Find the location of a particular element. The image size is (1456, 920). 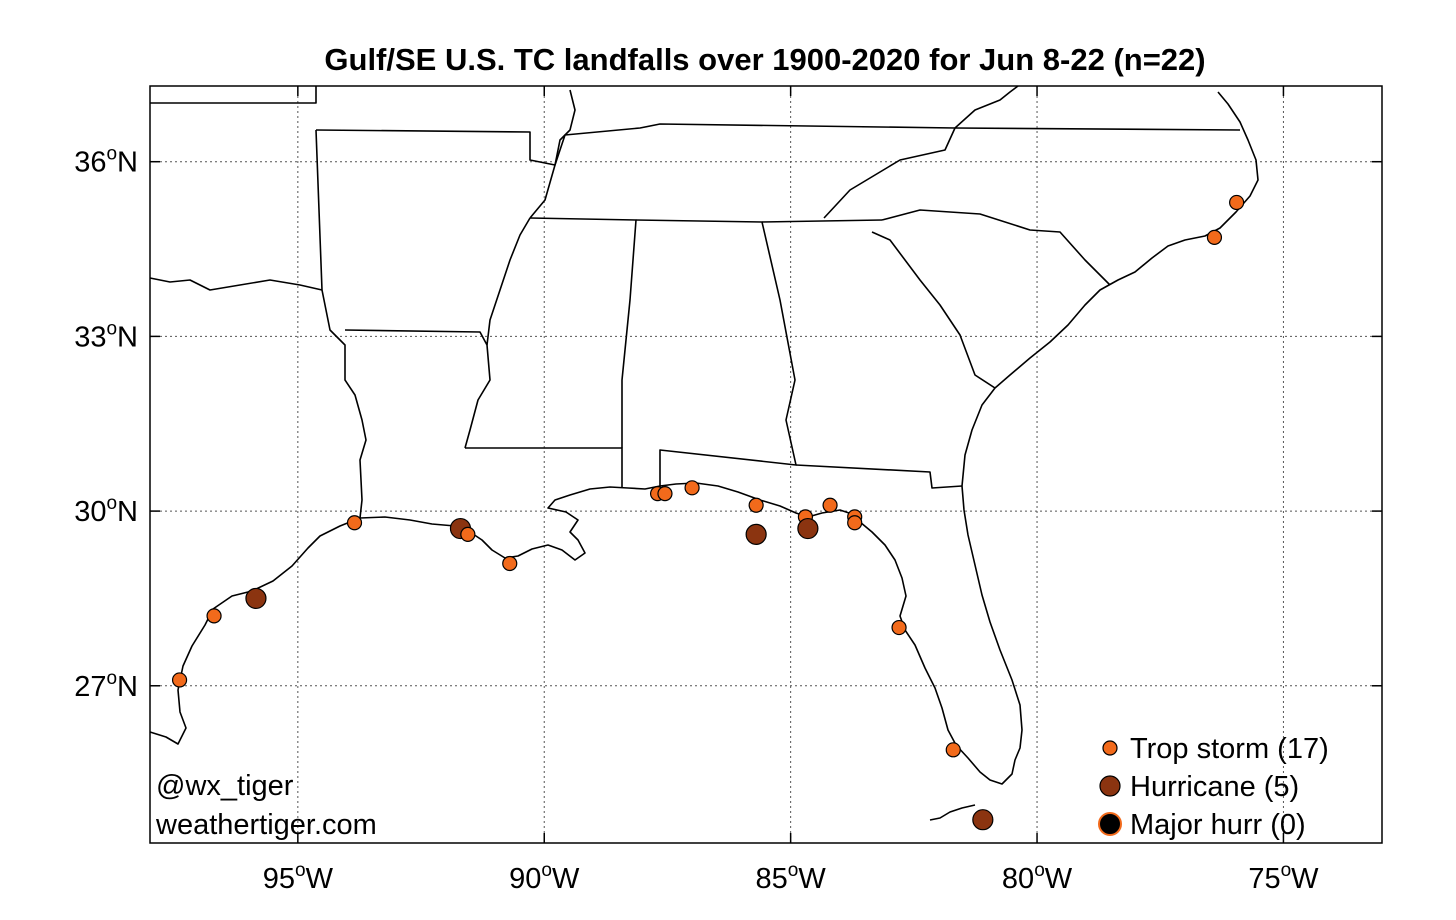

lon-tick-label: 75oW is located at coordinates (1283, 877).